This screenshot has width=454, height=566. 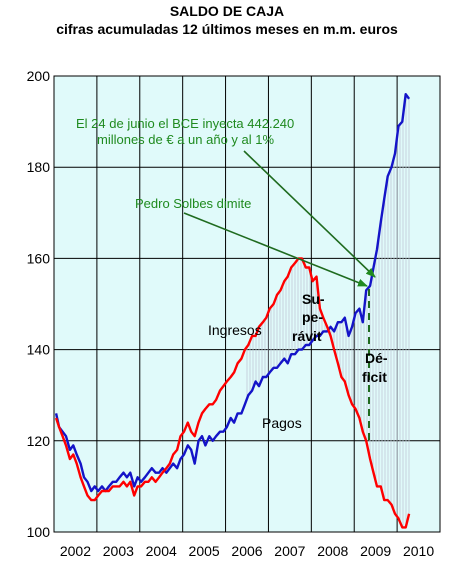 I want to click on x-tick-label: 2005, so click(x=204, y=551).